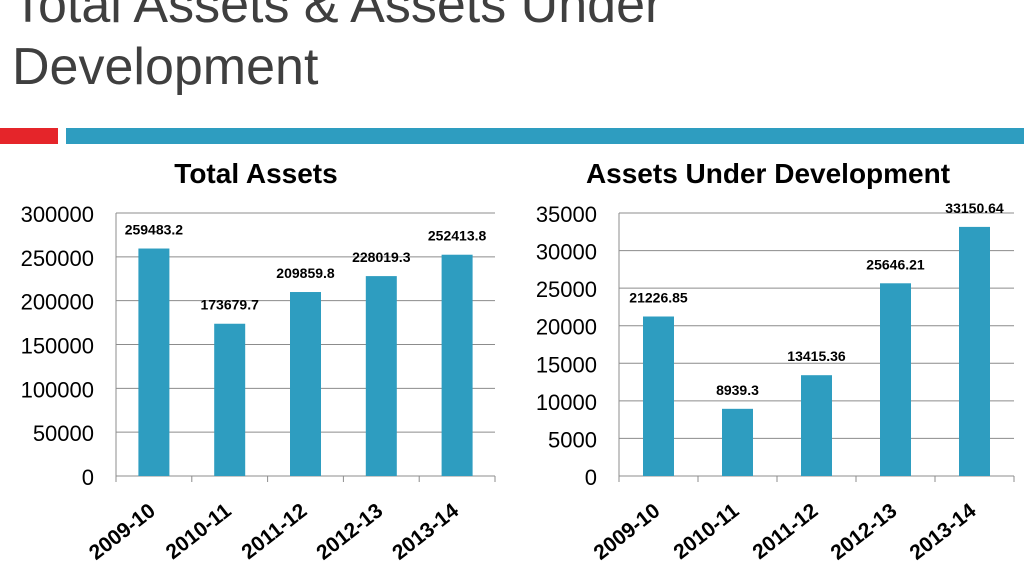 This screenshot has width=1024, height=576. Describe the element at coordinates (88, 477) in the screenshot. I see `chart-1-y-tick-label: 0` at that location.